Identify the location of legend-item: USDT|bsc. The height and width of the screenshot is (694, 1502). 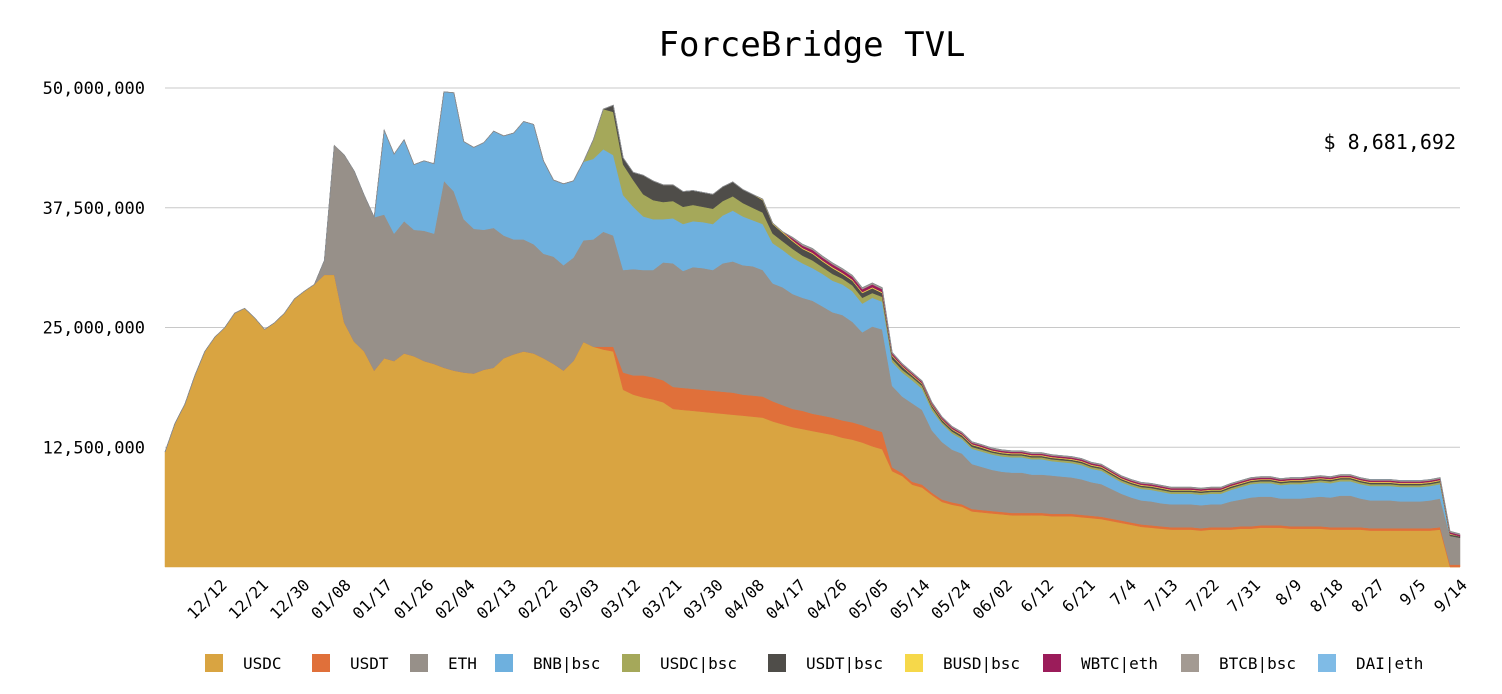
(825, 663).